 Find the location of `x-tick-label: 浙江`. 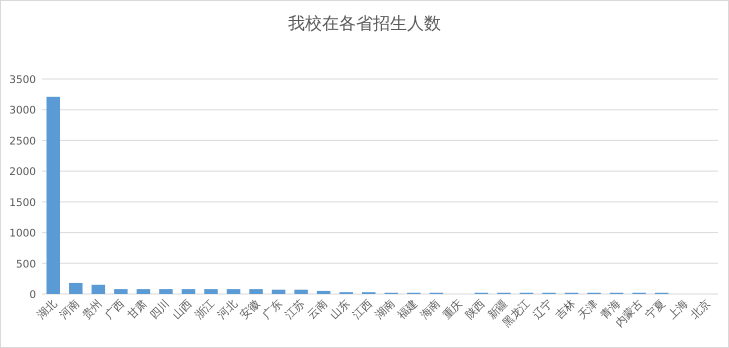

x-tick-label: 浙江 is located at coordinates (205, 309).